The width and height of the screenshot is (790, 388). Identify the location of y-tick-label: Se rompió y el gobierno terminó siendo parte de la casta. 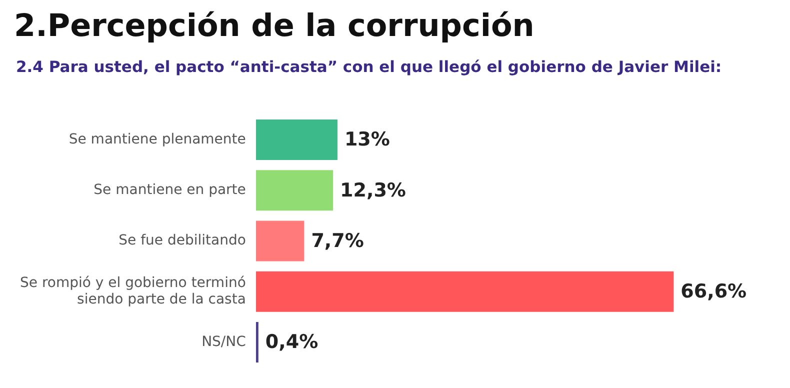
(133, 291).